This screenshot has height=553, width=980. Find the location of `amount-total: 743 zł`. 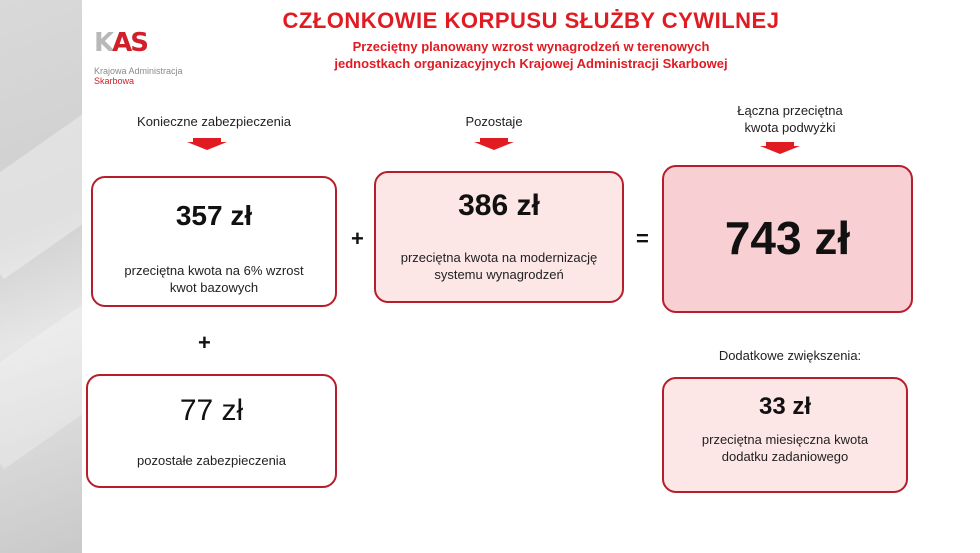

amount-total: 743 zł is located at coordinates (787, 238).